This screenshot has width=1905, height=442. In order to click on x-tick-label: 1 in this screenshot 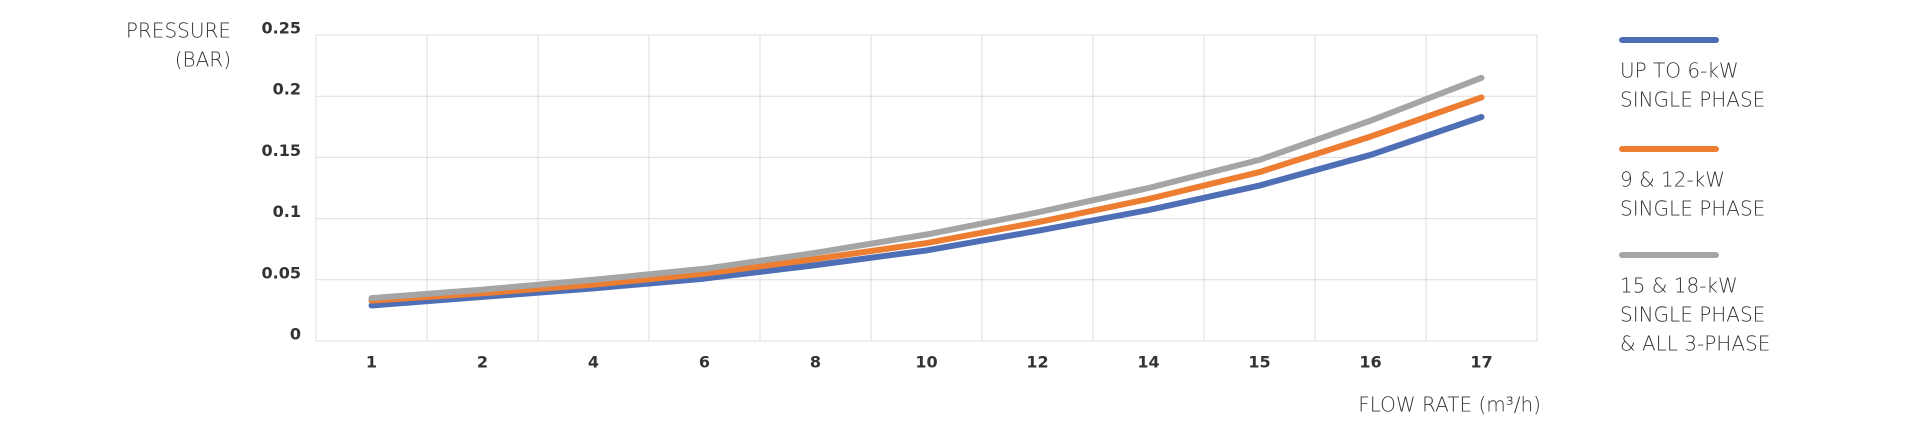, I will do `click(371, 362)`.